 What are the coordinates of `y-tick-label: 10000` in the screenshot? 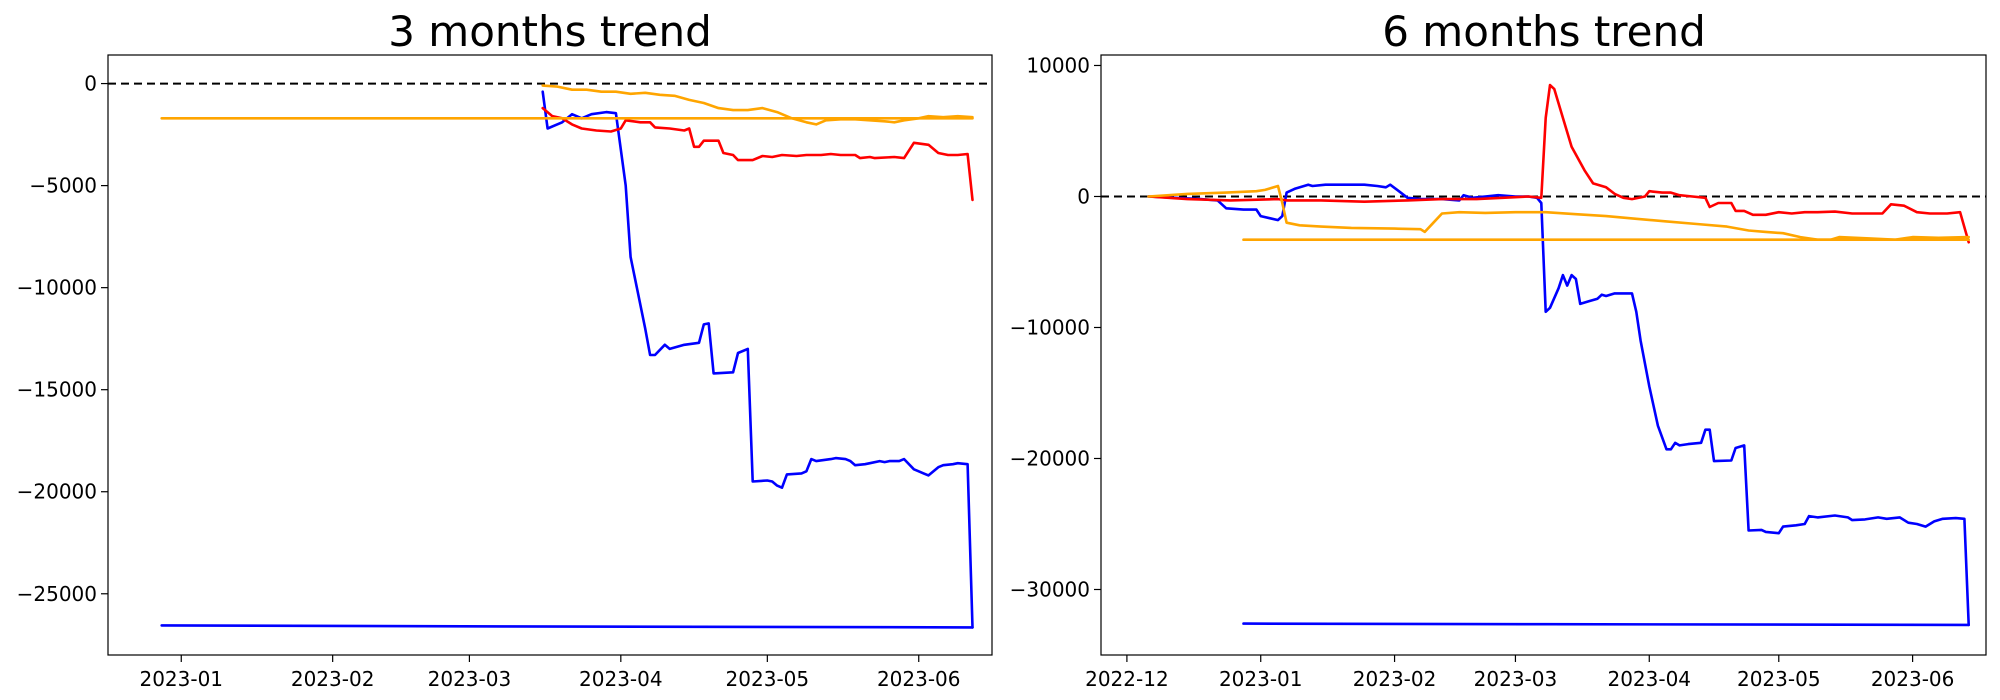 It's located at (1058, 65).